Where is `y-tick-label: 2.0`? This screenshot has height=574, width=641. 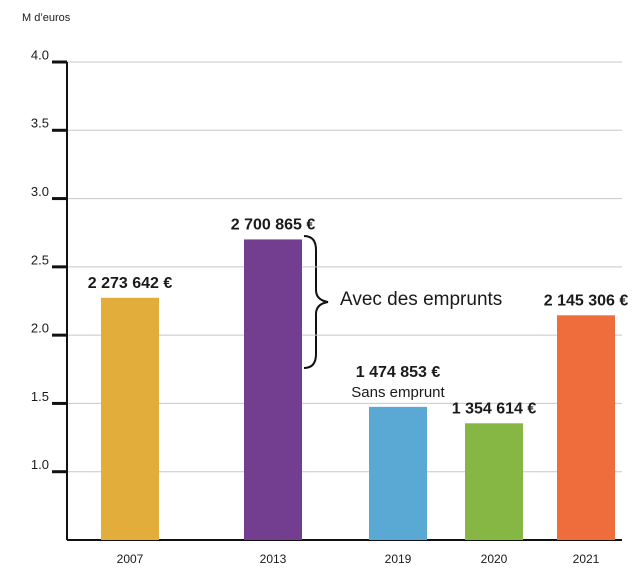
y-tick-label: 2.0 is located at coordinates (40, 328).